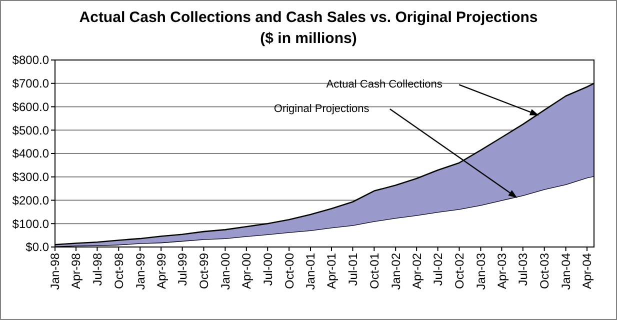 The height and width of the screenshot is (320, 617). What do you see at coordinates (587, 271) in the screenshot?
I see `x-tick-label: Apr-04` at bounding box center [587, 271].